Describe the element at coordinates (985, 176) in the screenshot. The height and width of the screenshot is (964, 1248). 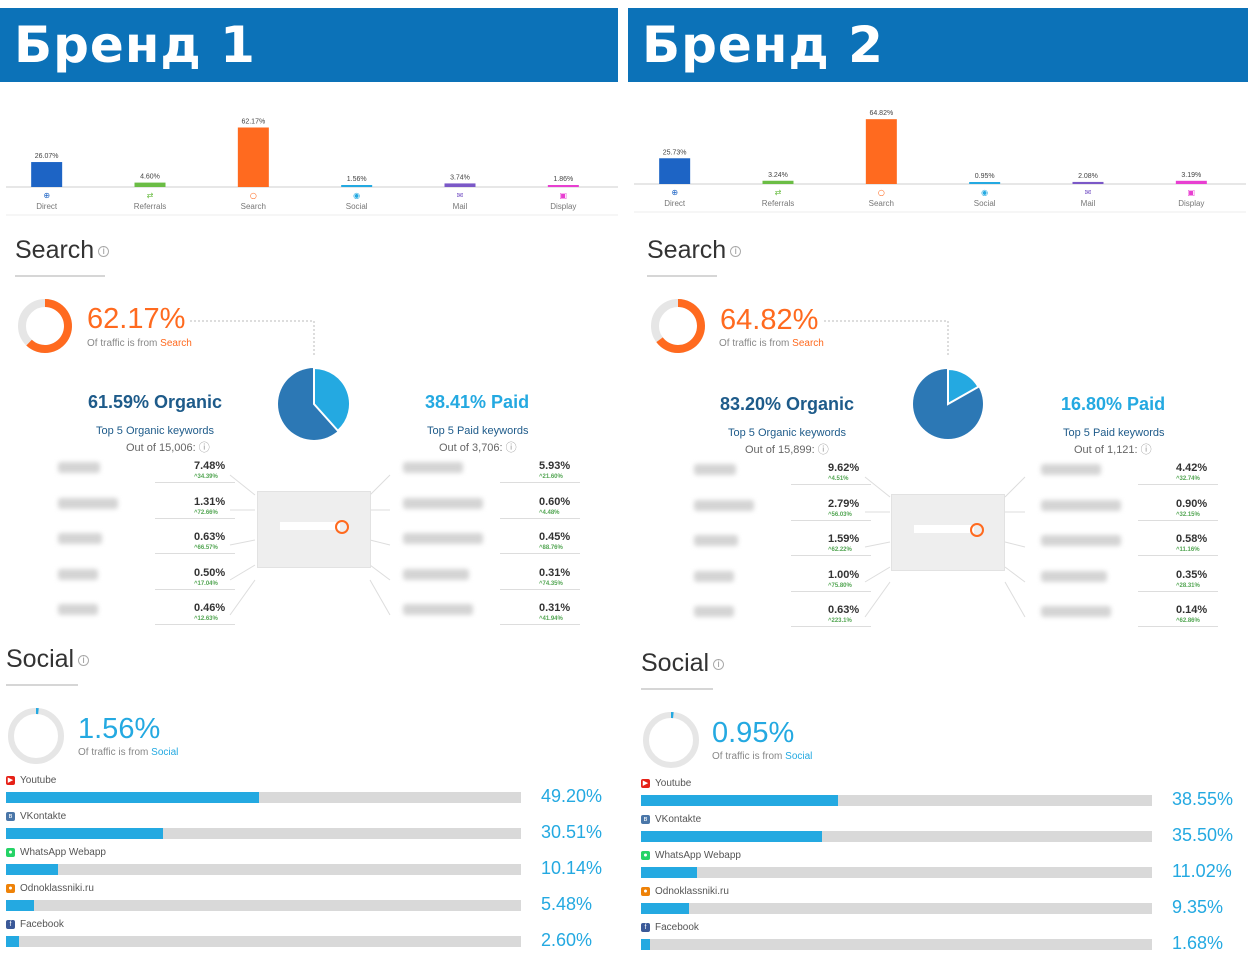
I see `bar-value-label: 0.95%` at that location.